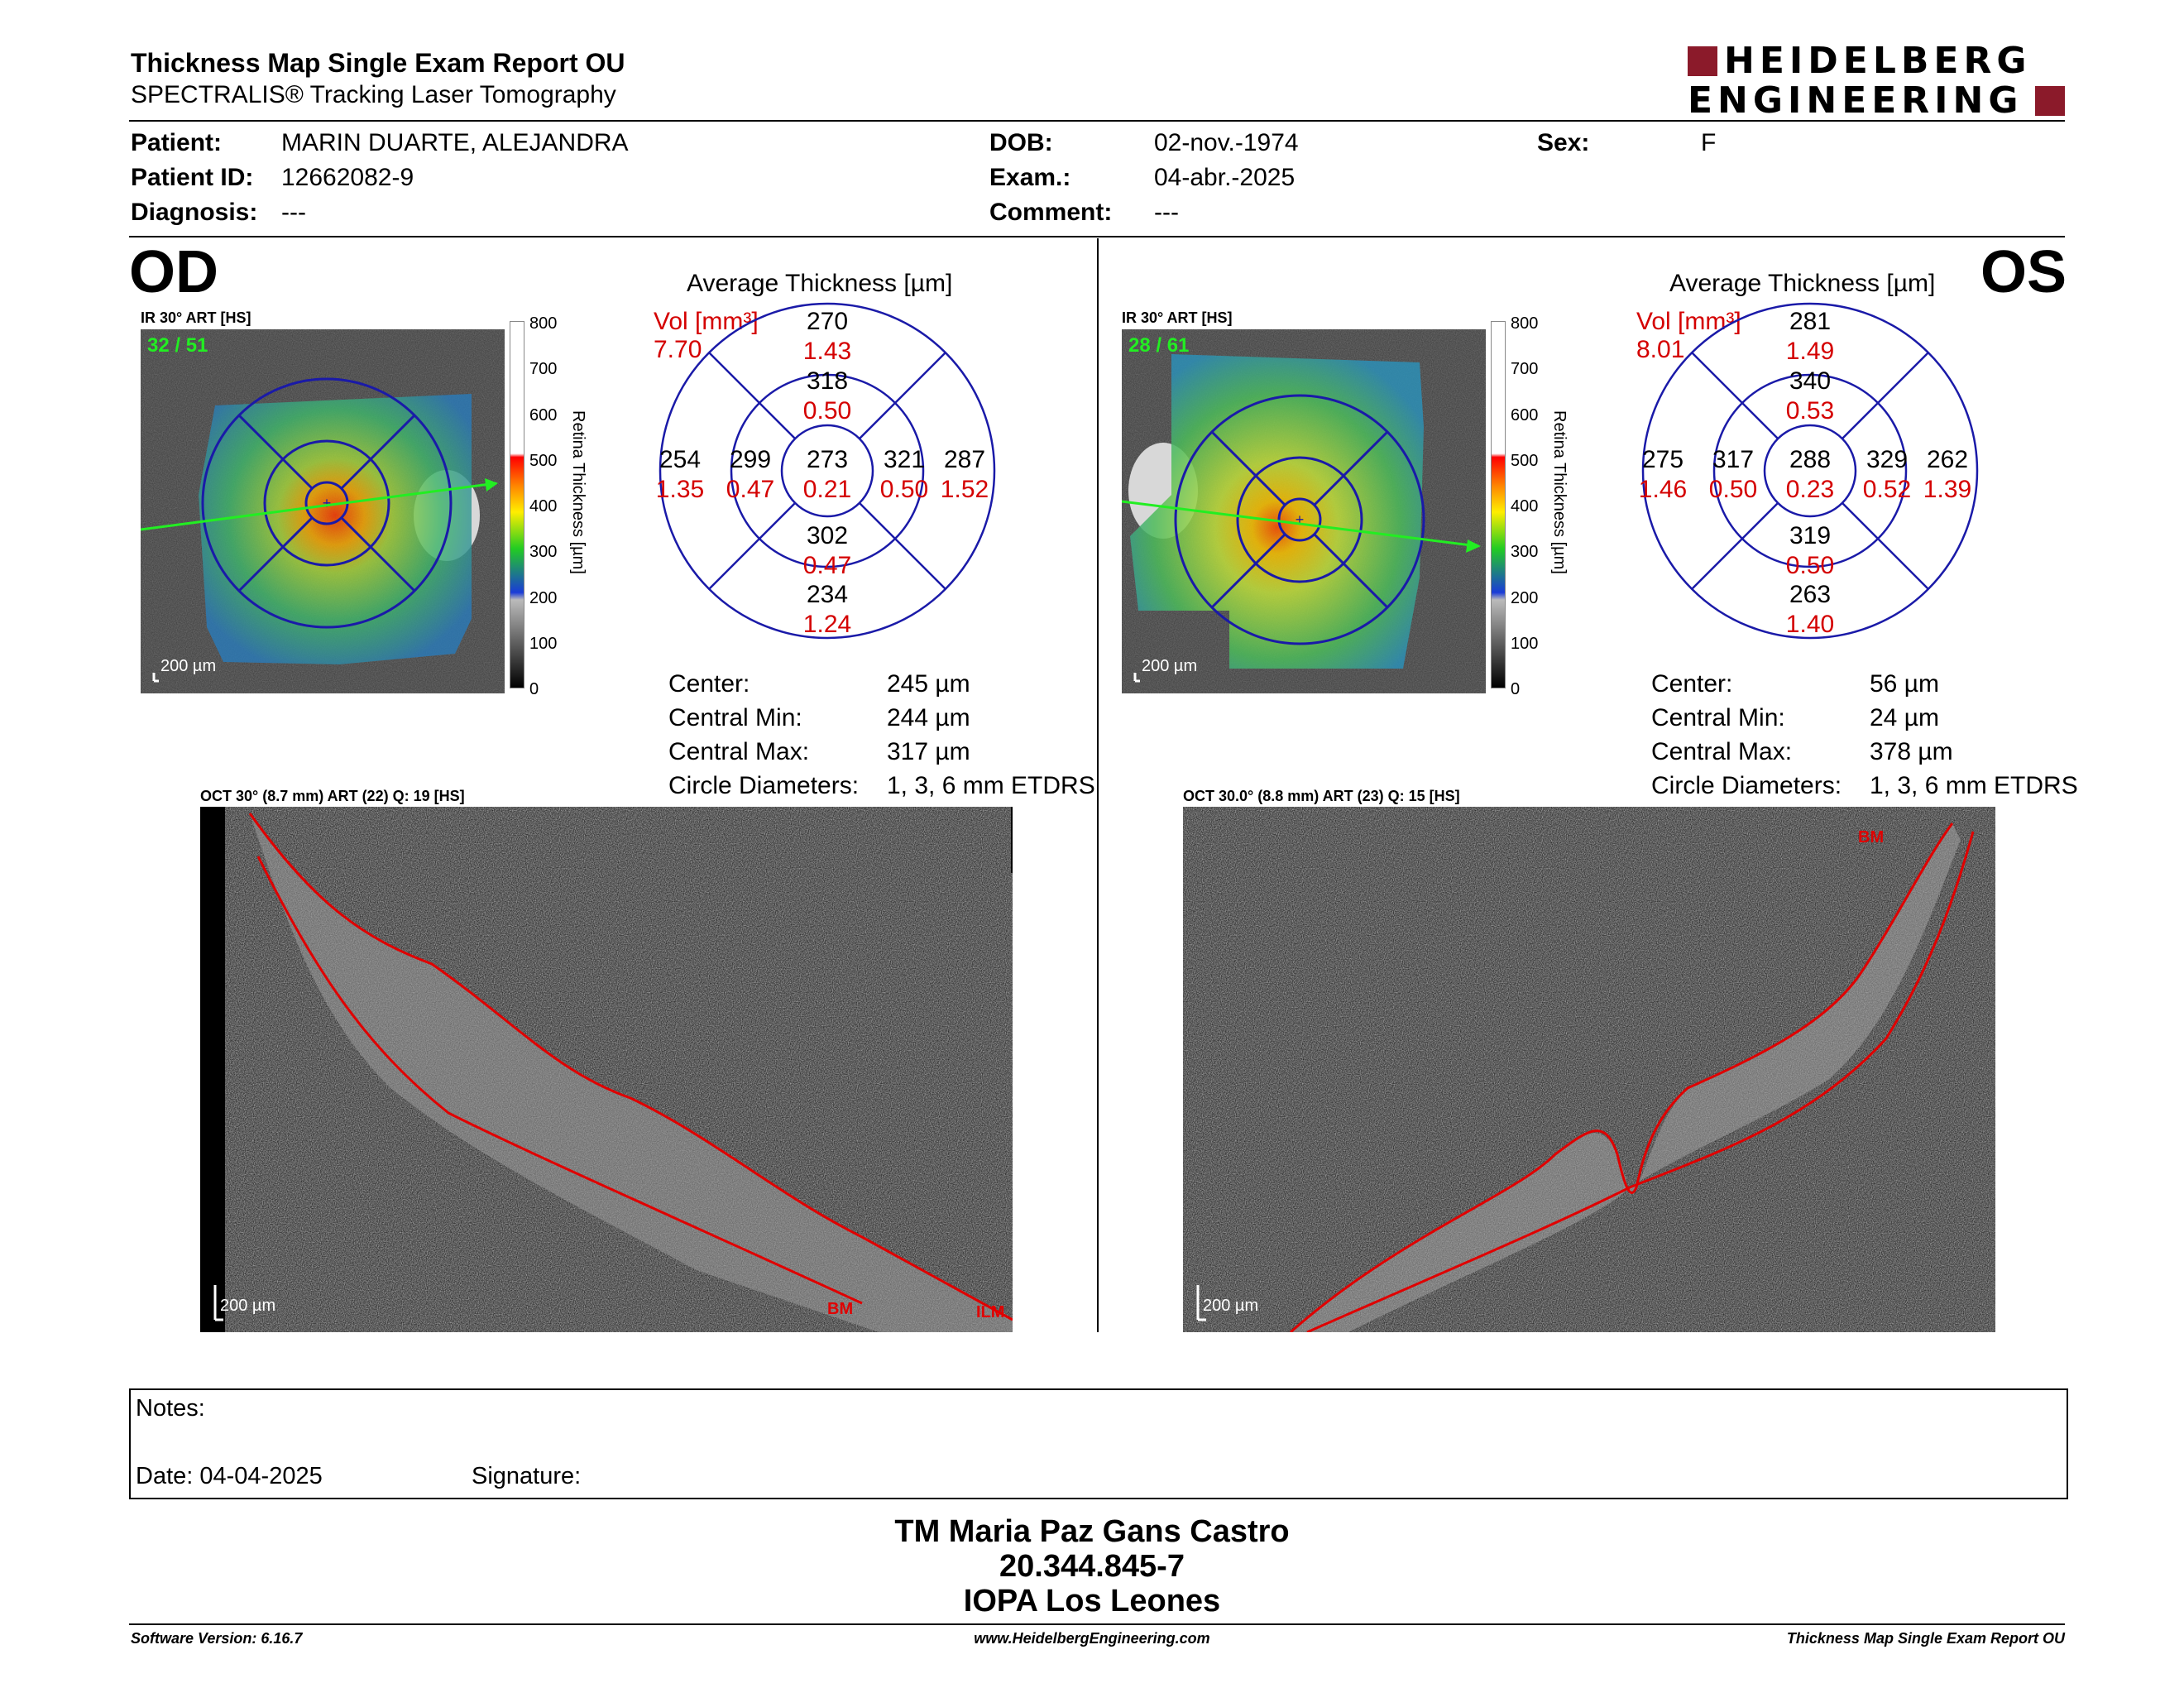  Describe the element at coordinates (543, 323) in the screenshot. I see `od-colorbar-tick: 800` at that location.